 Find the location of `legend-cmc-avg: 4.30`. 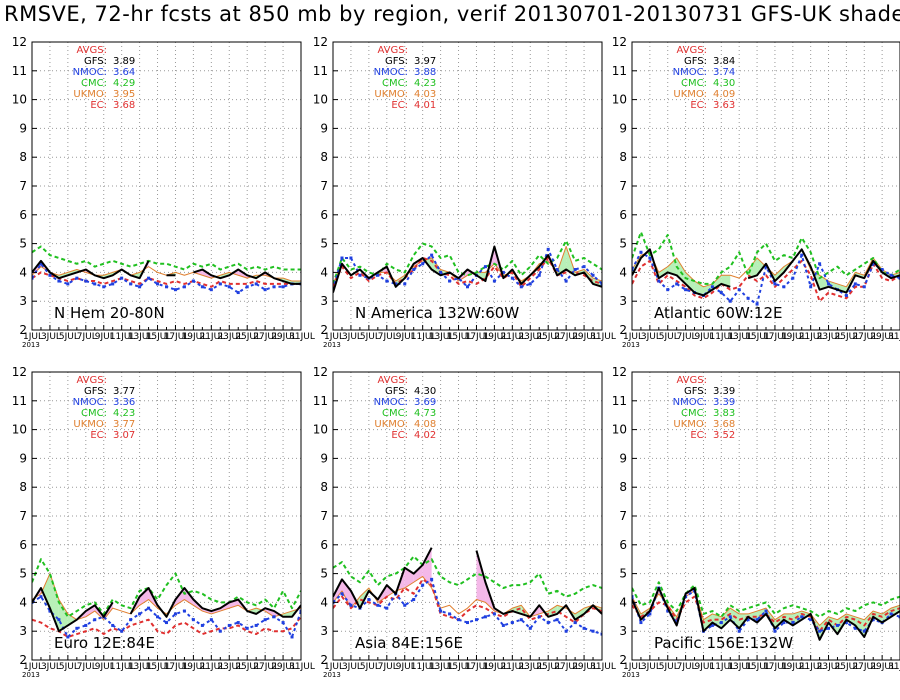

legend-cmc-avg: 4.30 is located at coordinates (724, 83).